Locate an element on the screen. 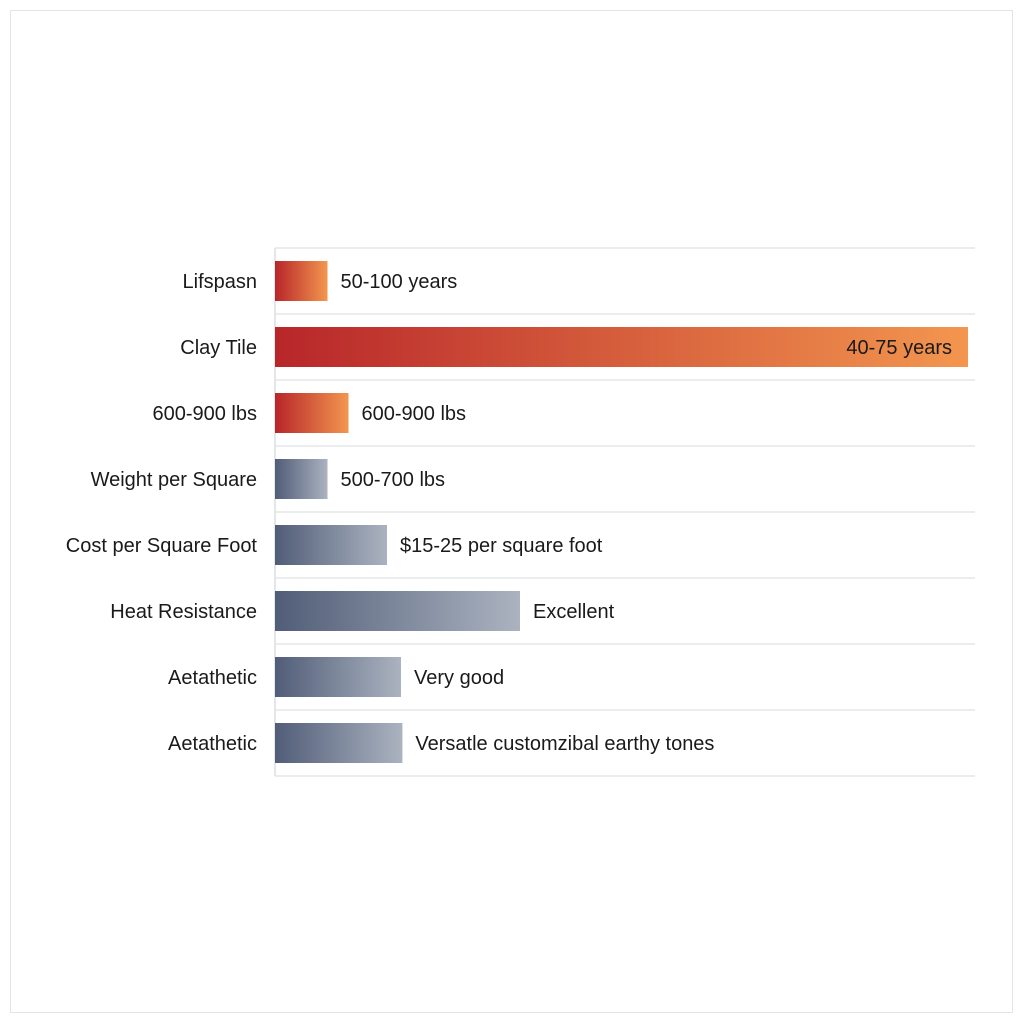 This screenshot has width=1024, height=1024. category-label: Clay Tile is located at coordinates (218, 348).